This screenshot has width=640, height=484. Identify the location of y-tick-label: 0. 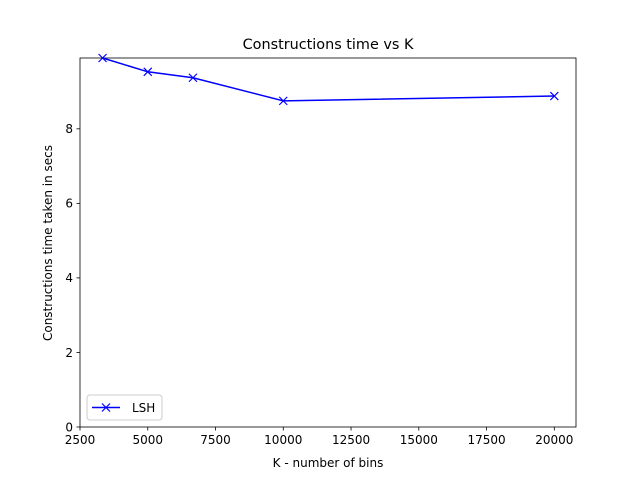
(69, 427).